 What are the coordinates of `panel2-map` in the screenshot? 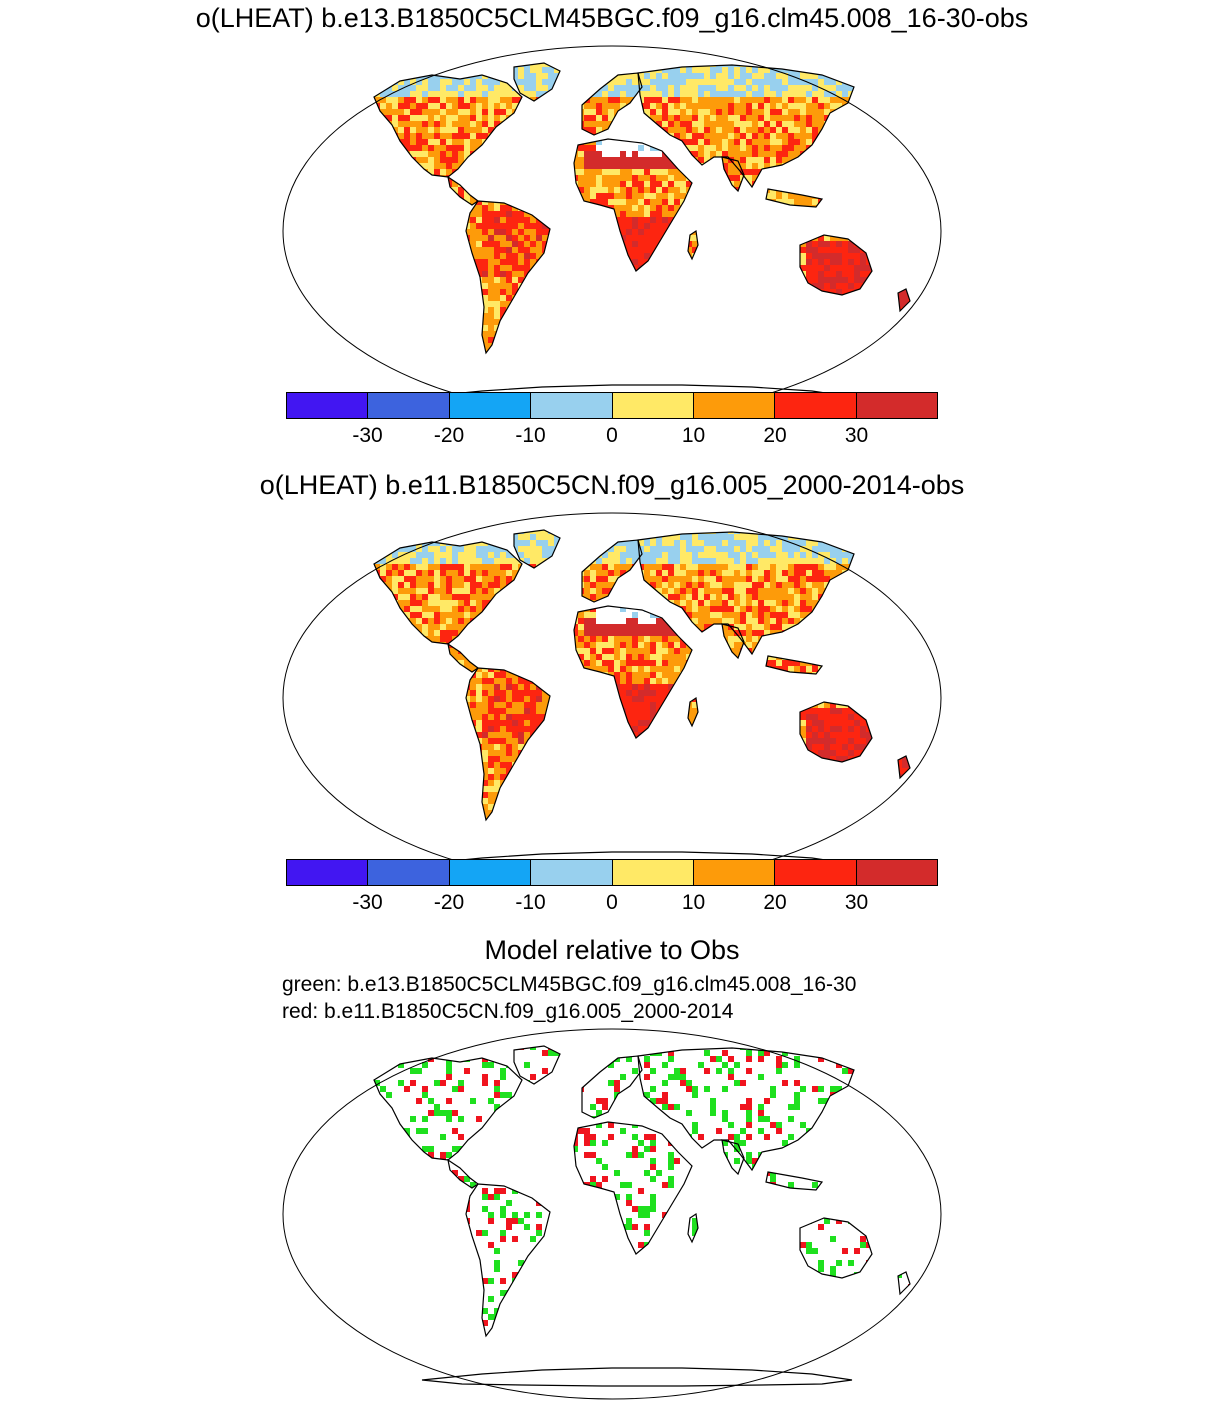 It's located at (612, 698).